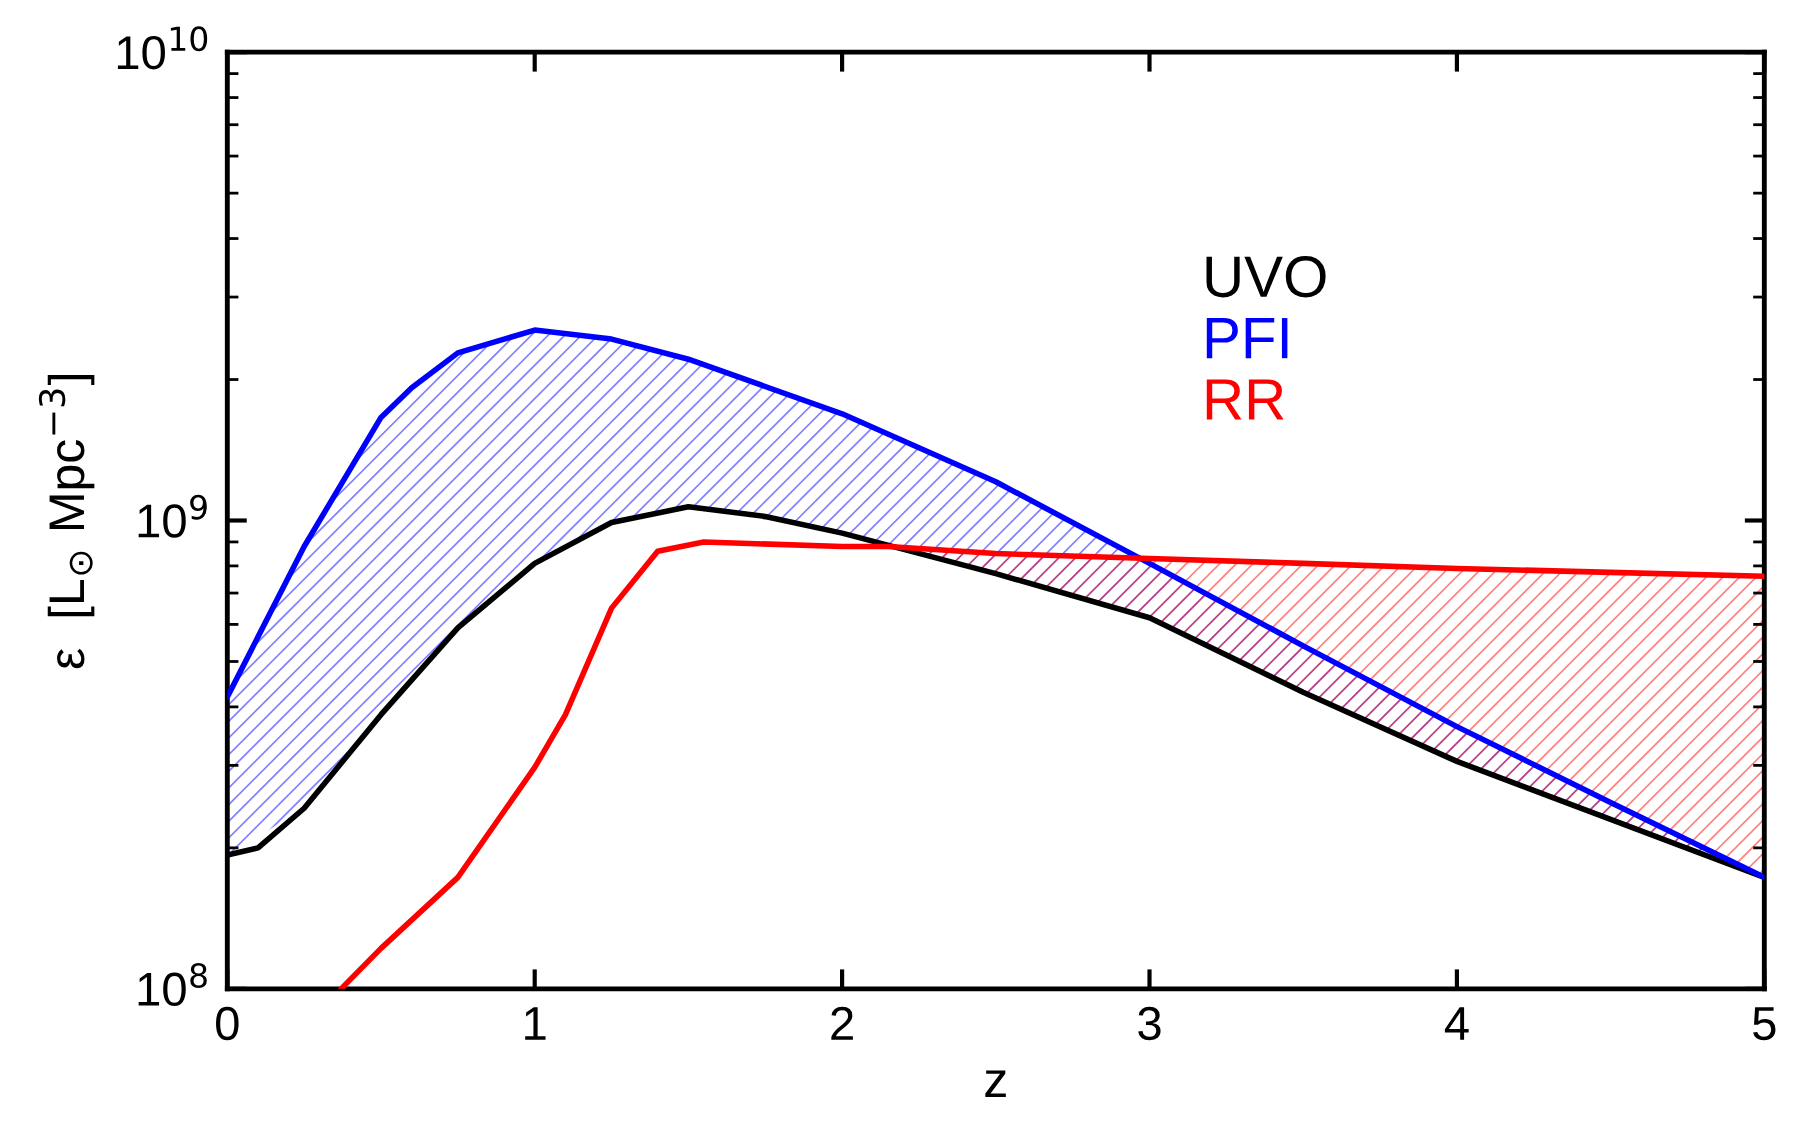 This screenshot has height=1134, width=1804. I want to click on y-tick-label: 10$^{8}$, so click(172, 984).